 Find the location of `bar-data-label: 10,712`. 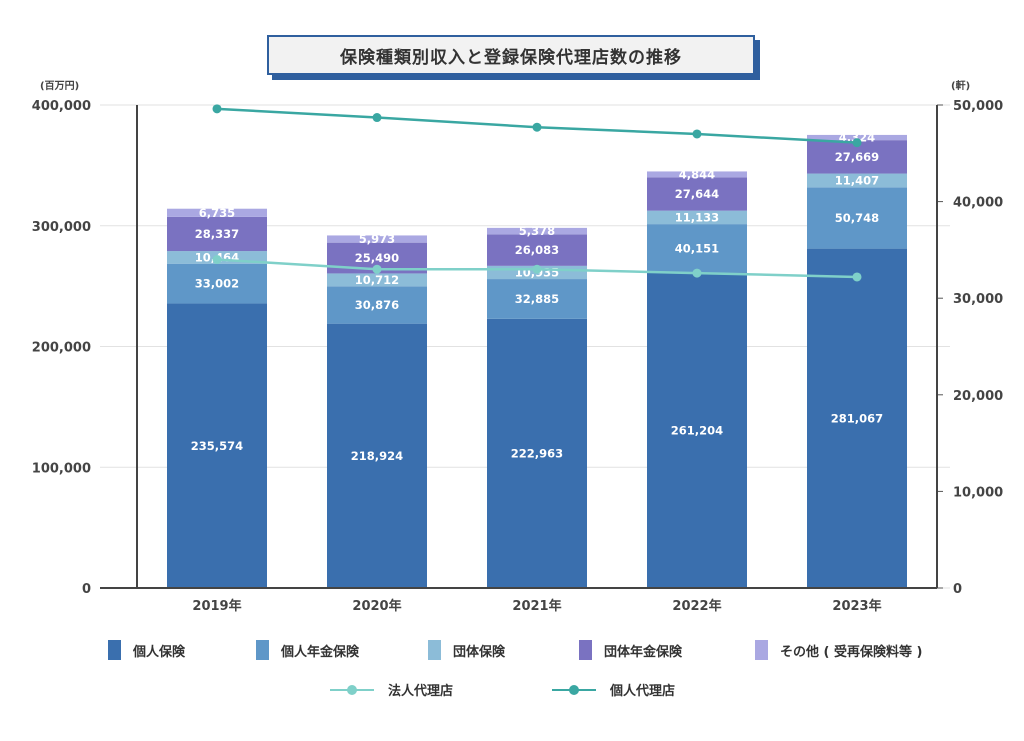

bar-data-label: 10,712 is located at coordinates (377, 280).